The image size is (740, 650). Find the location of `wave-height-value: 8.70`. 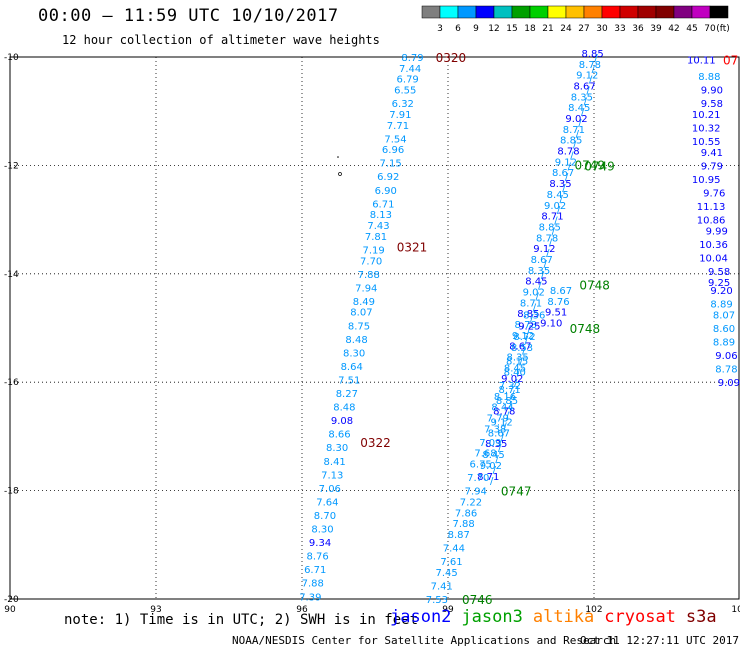

wave-height-value: 8.70 is located at coordinates (325, 516).